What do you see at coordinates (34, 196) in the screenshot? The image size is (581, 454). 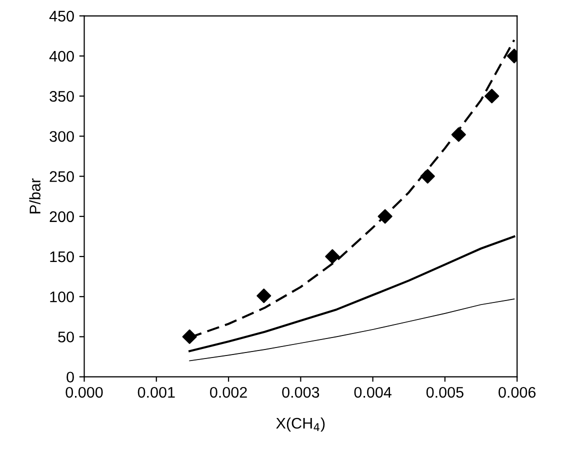 I see `y-axis-title: P/bar` at bounding box center [34, 196].